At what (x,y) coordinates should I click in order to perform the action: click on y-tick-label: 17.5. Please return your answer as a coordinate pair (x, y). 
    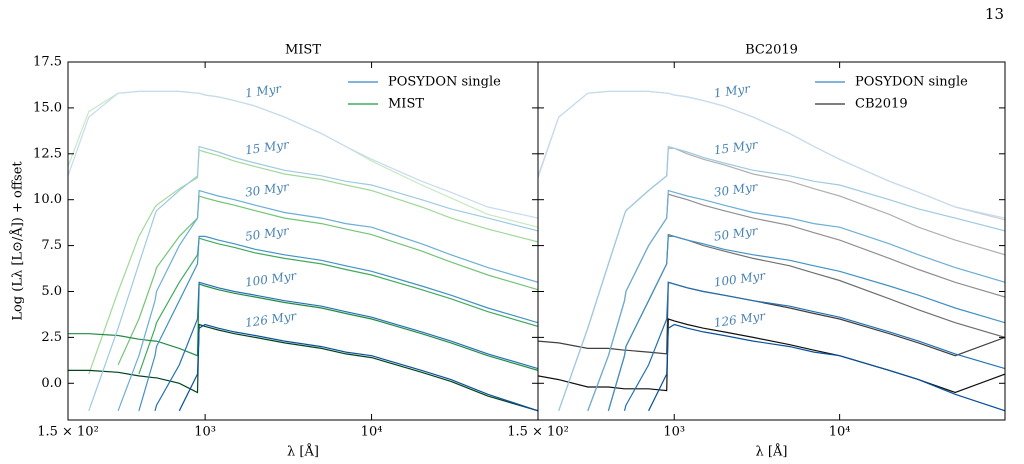
    Looking at the image, I should click on (47, 62).